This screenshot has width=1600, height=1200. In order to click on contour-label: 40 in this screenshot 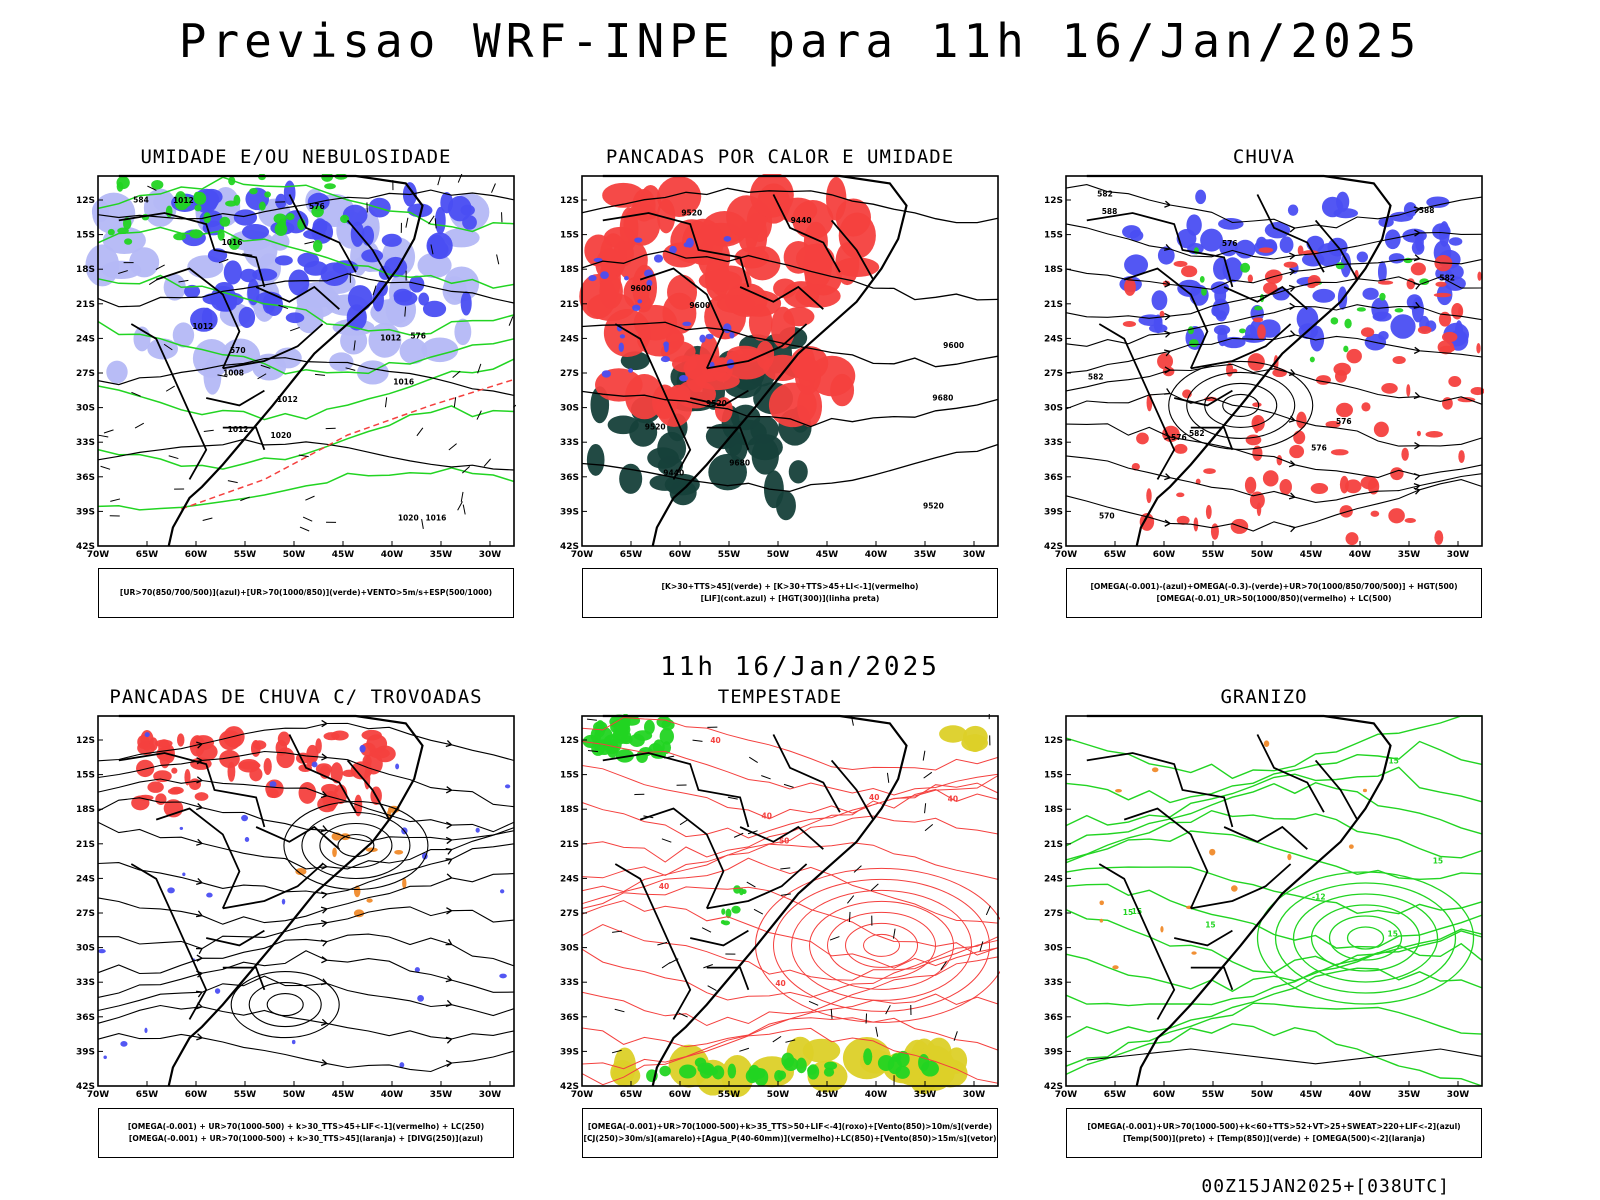, I will do `click(767, 815)`.